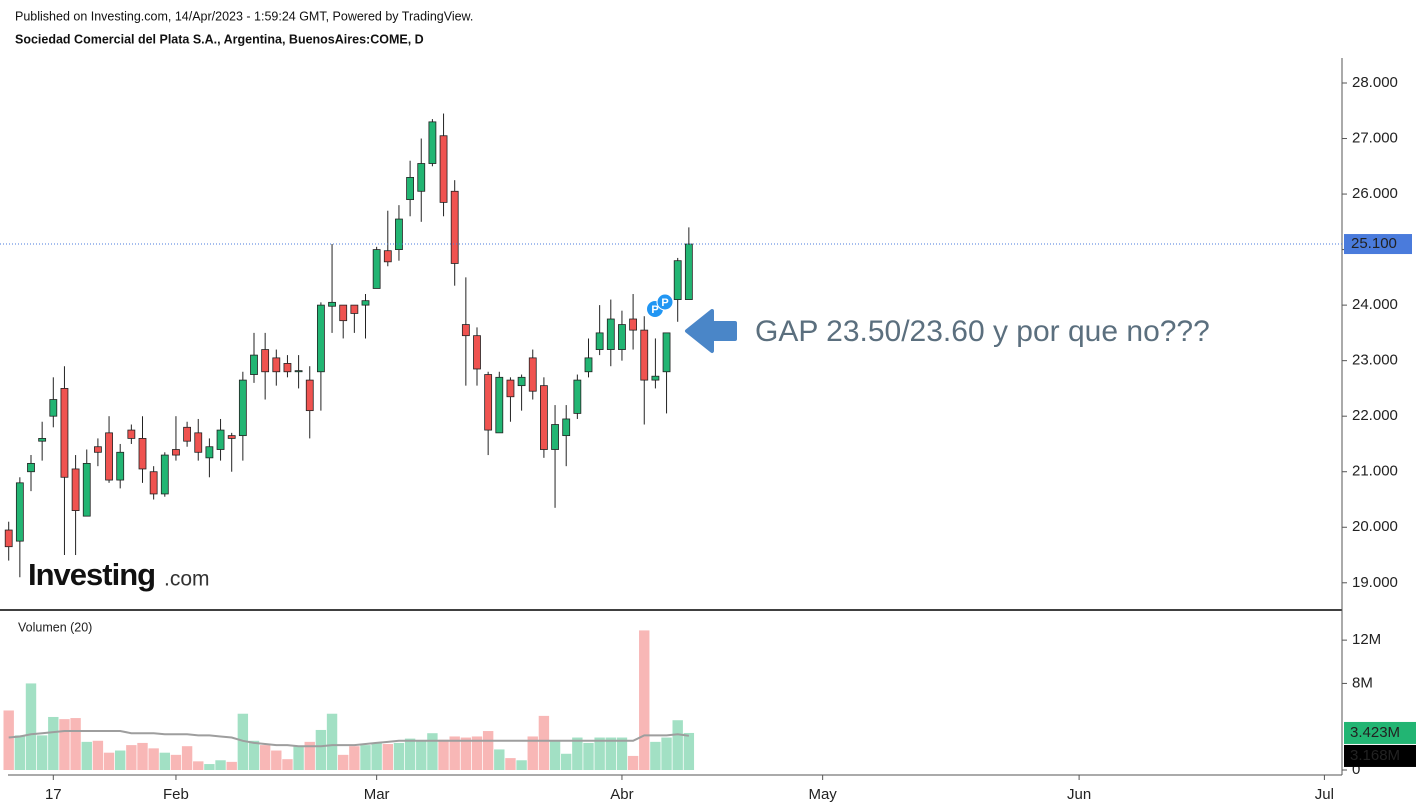 This screenshot has height=811, width=1422. Describe the element at coordinates (349, 700) in the screenshot. I see `volume-bars` at that location.